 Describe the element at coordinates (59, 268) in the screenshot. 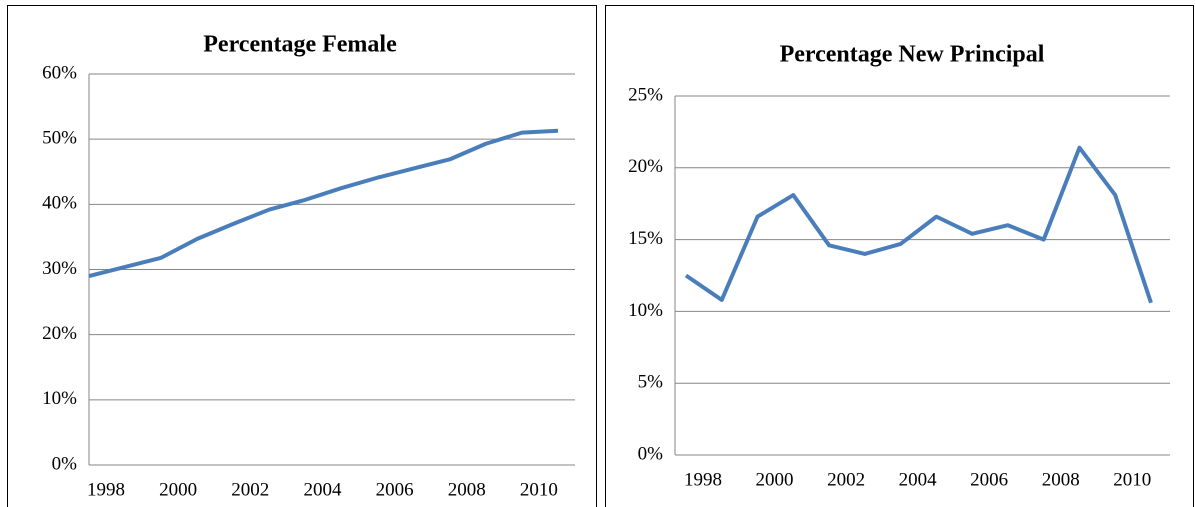

I see `y-tick-label: 30%` at that location.